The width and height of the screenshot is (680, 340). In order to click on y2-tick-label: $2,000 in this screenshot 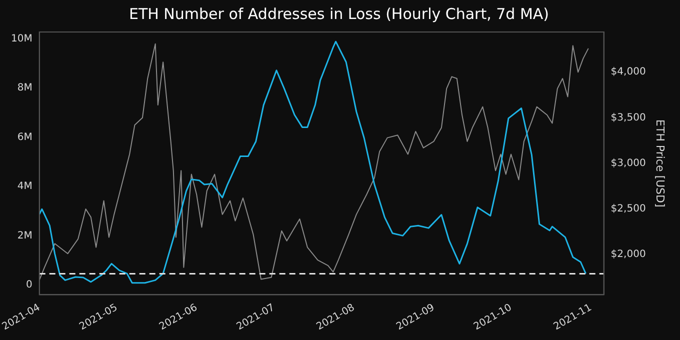, I will do `click(628, 254)`.